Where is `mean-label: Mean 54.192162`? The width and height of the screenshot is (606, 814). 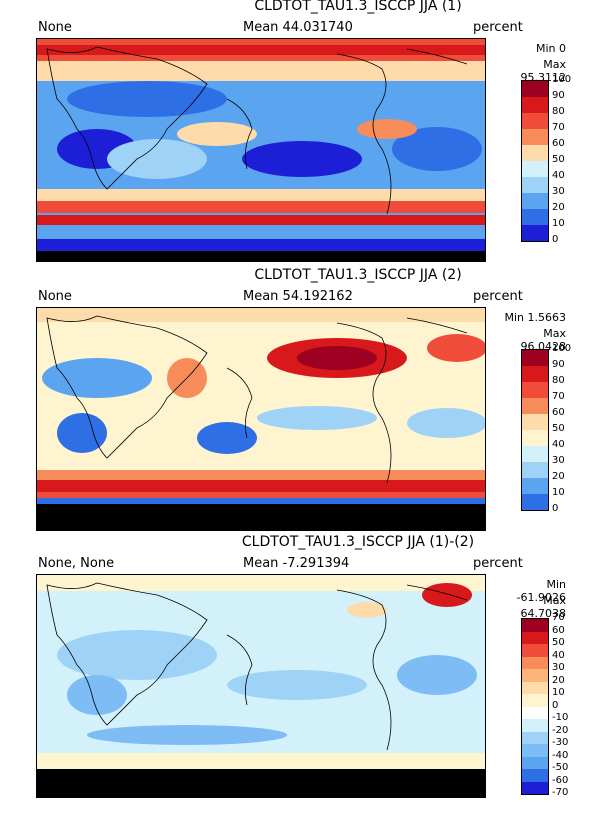 mean-label: Mean 54.192162 is located at coordinates (298, 296).